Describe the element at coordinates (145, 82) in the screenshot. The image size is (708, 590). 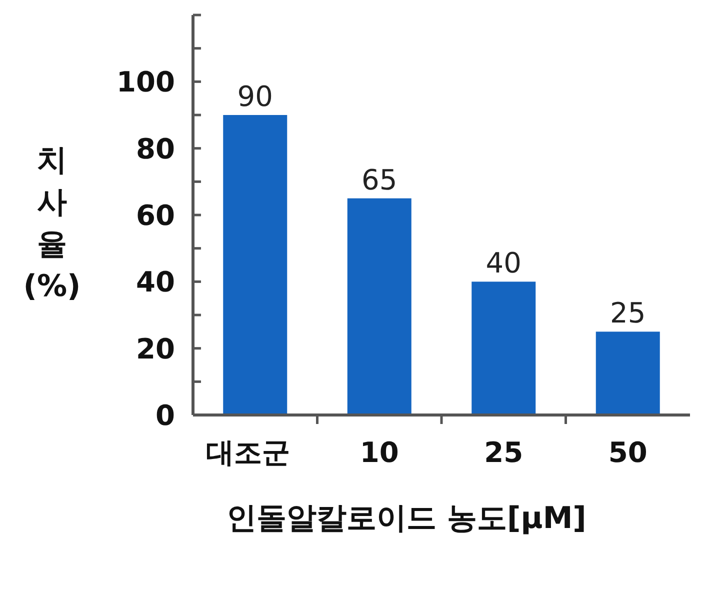
I see `y-tick-label: 100` at that location.